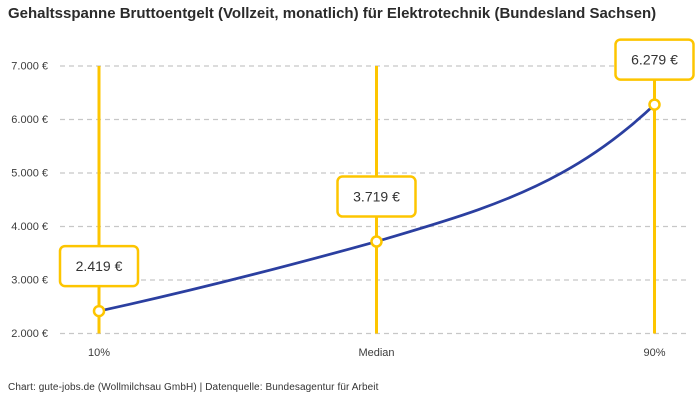 This screenshot has width=700, height=400. I want to click on data-point-10pct, so click(99, 311).